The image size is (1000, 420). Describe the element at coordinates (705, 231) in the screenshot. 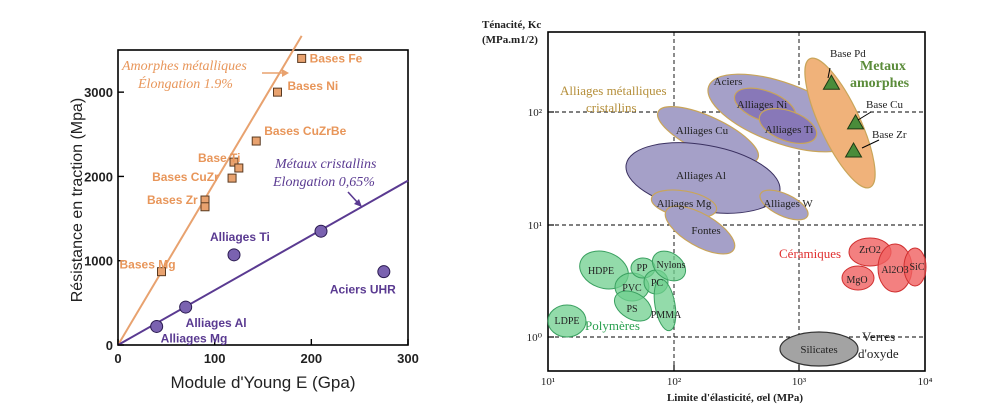

I see `label-fontes: Fontes` at that location.